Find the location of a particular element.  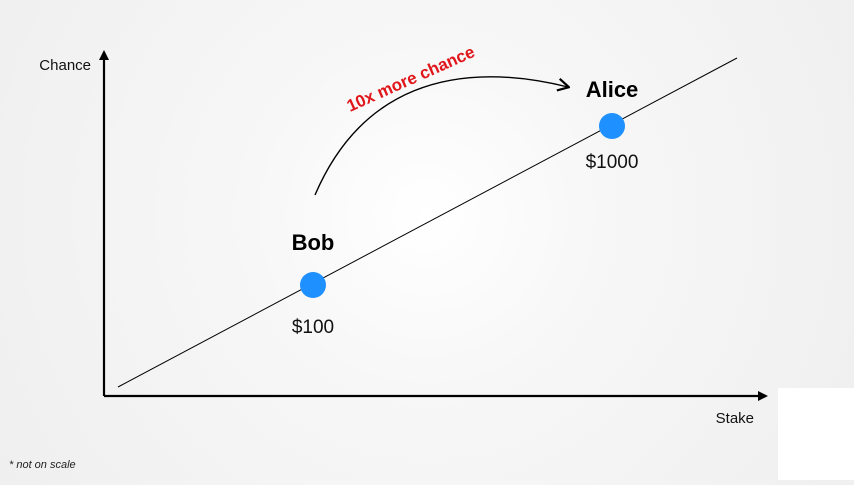

x-axis-label: Stake is located at coordinates (735, 418).